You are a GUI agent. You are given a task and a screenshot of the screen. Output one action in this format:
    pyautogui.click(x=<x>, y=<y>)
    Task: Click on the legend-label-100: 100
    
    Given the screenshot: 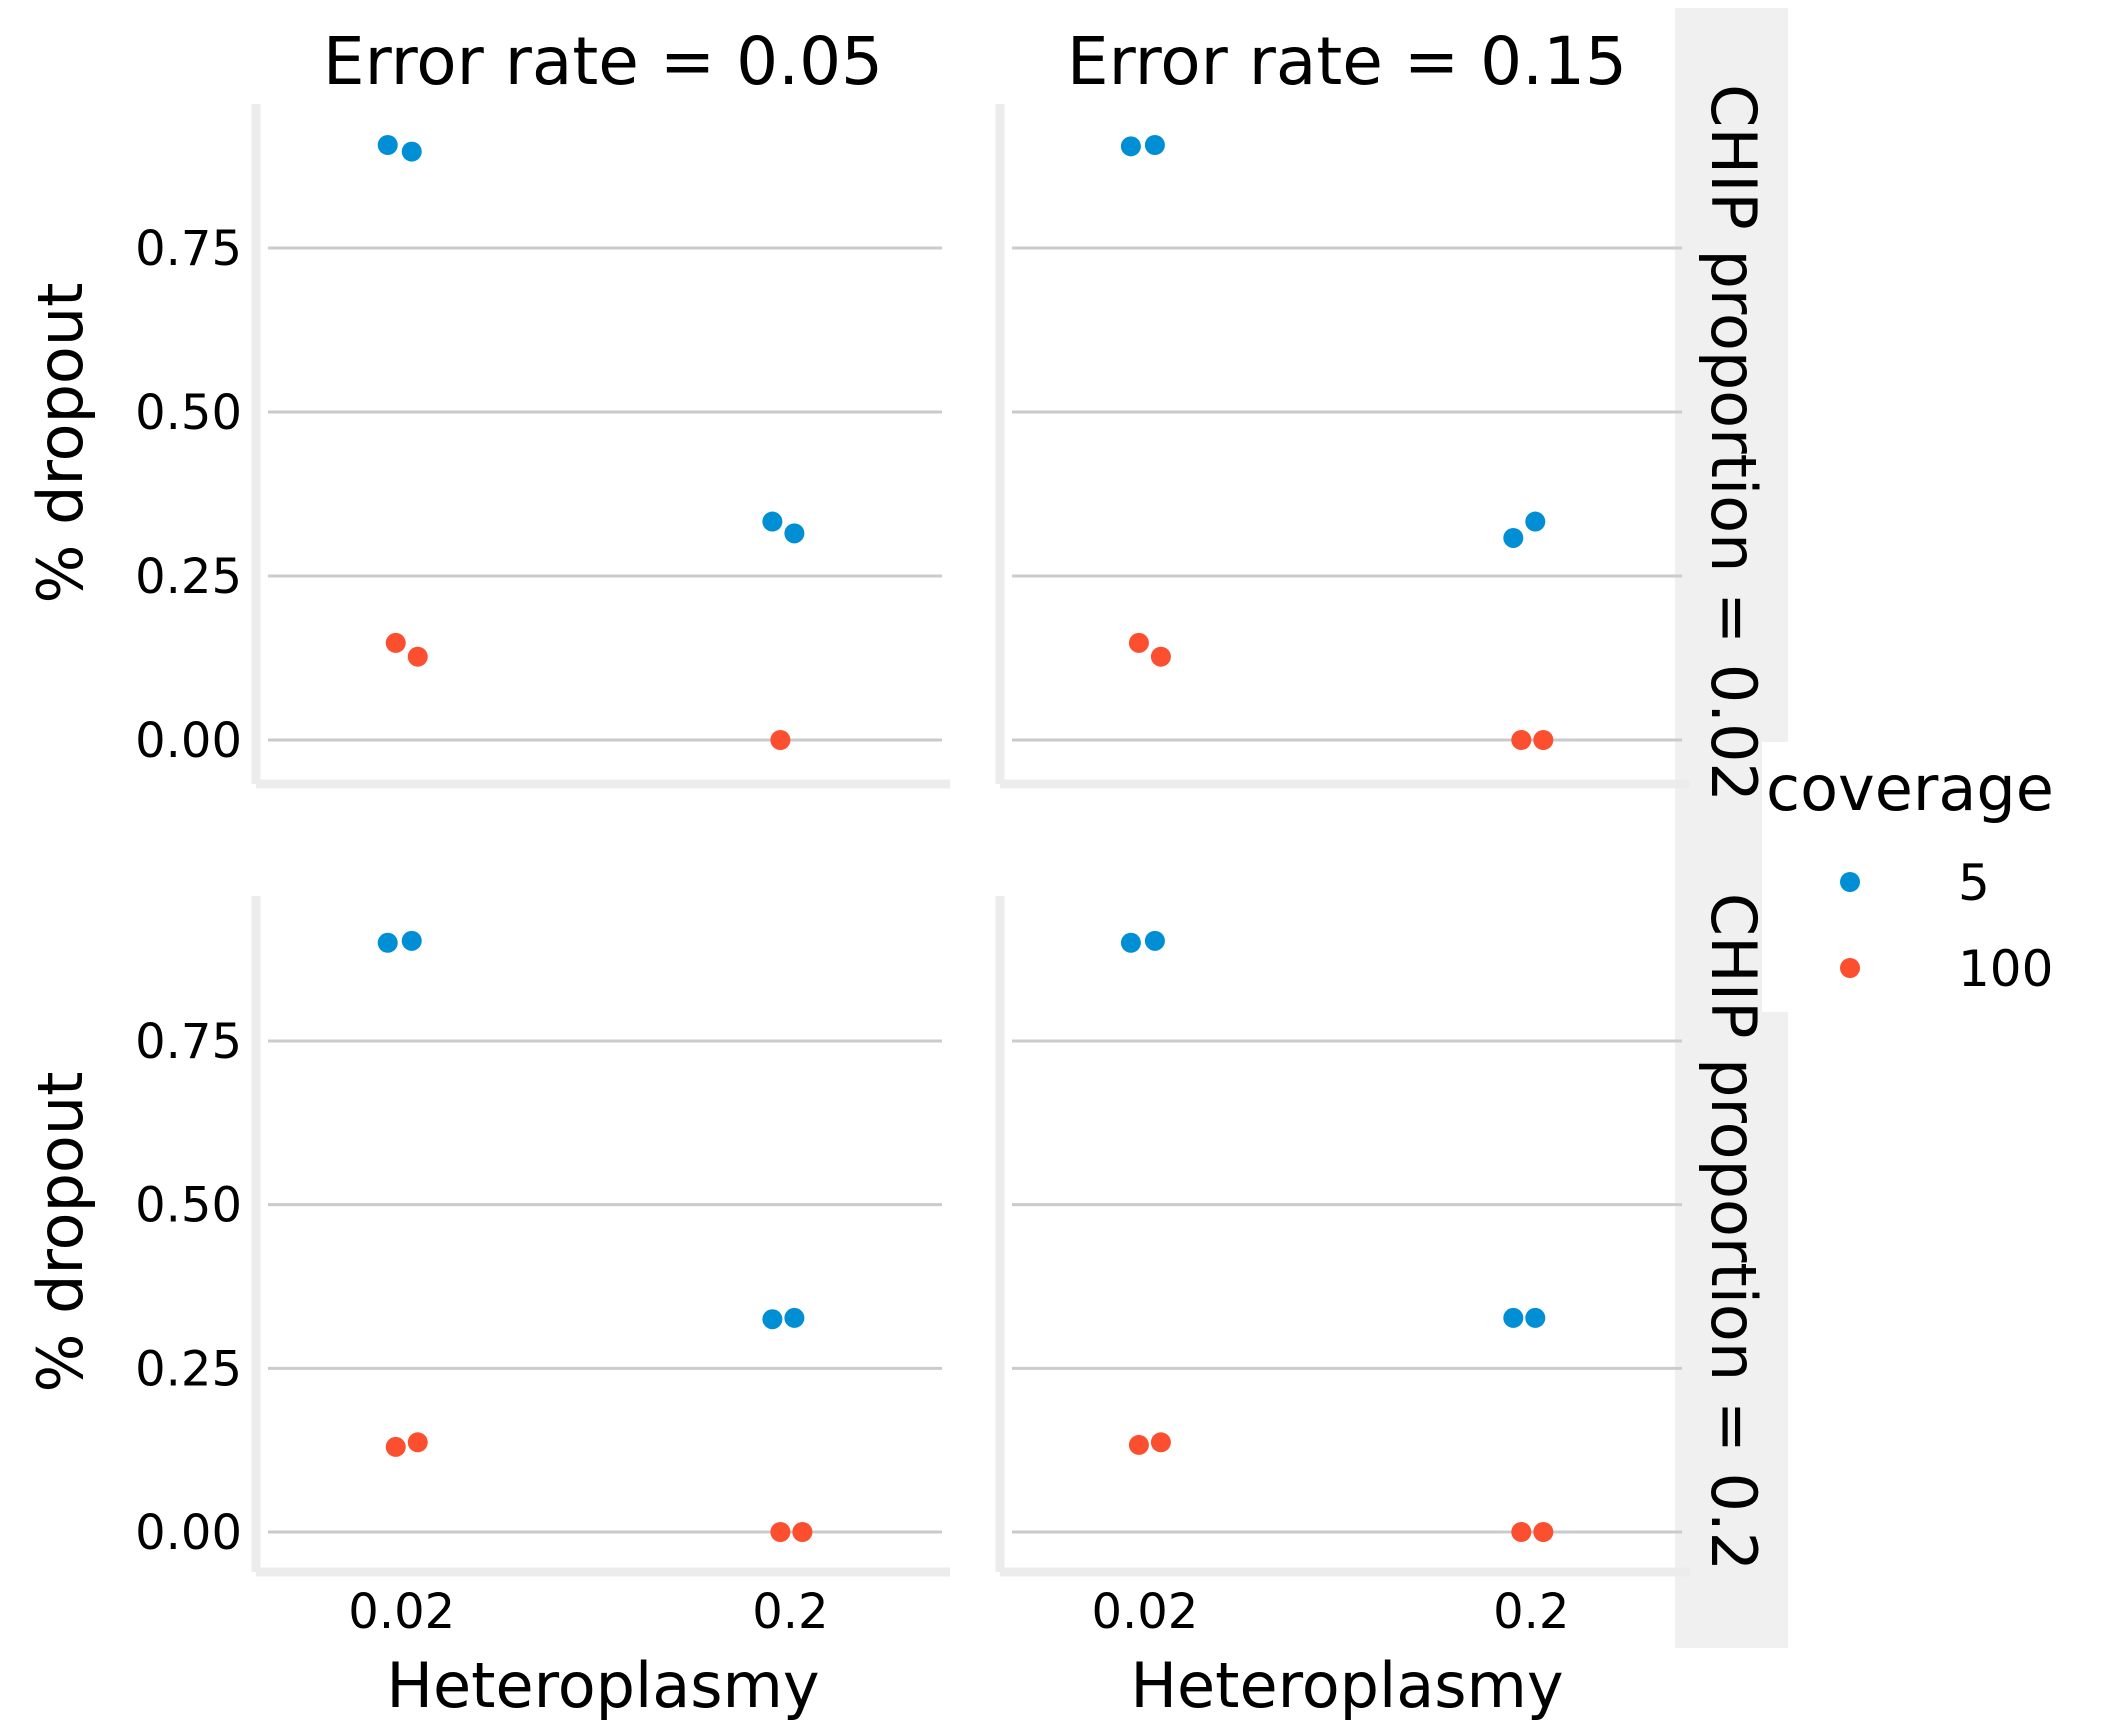 What is the action you would take?
    pyautogui.click(x=2005, y=969)
    